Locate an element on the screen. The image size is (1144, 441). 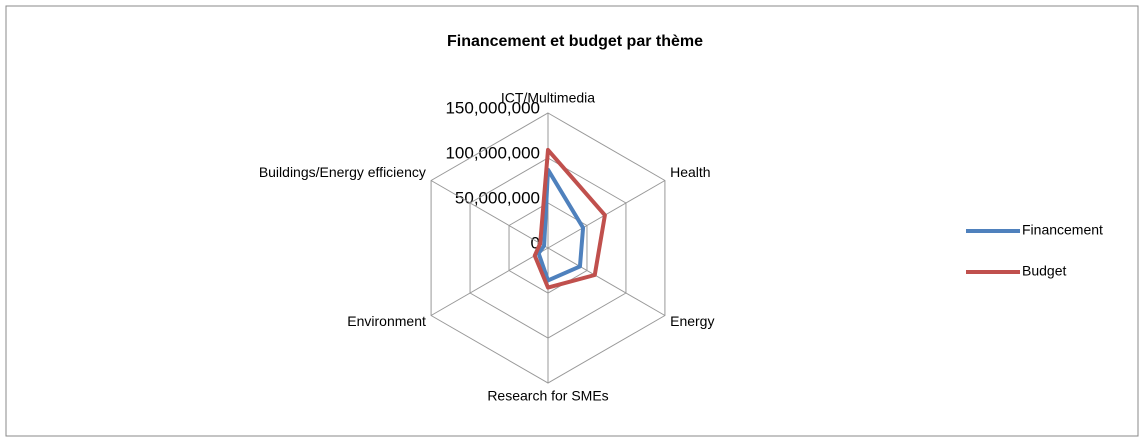
r-tick-label: 150,000,000 is located at coordinates (492, 107).